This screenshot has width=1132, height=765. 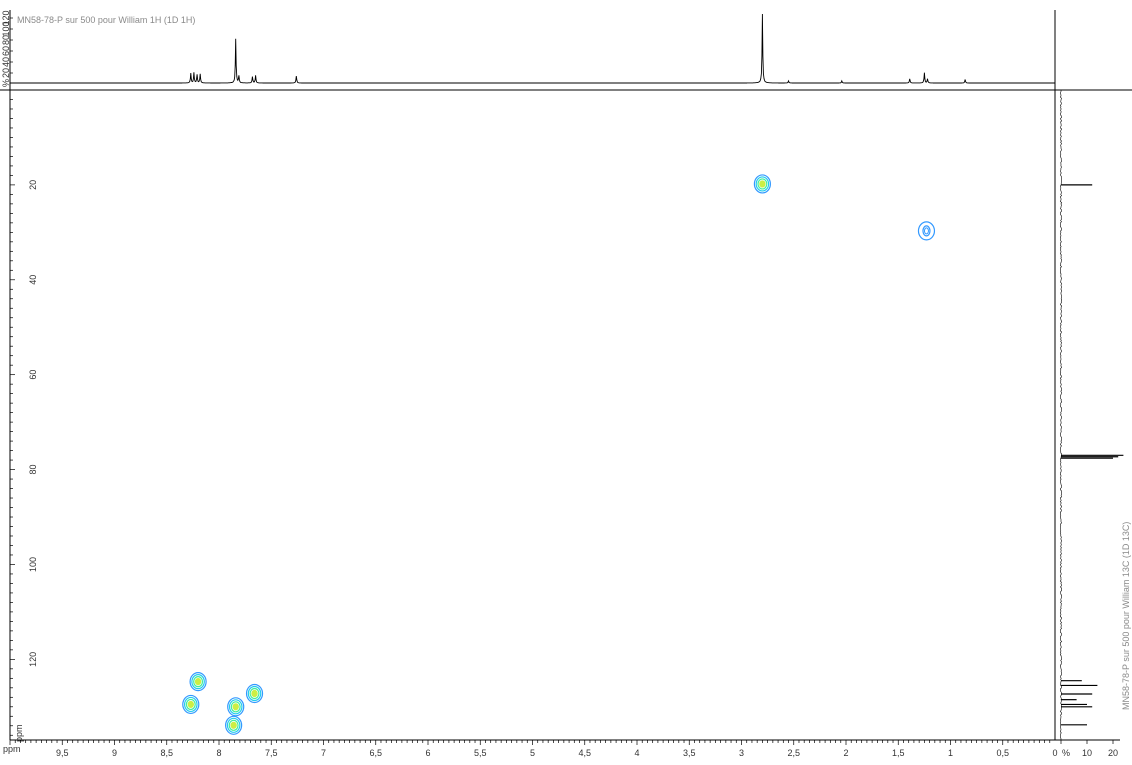 What do you see at coordinates (33, 470) in the screenshot?
I see `y-tick-label: 80` at bounding box center [33, 470].